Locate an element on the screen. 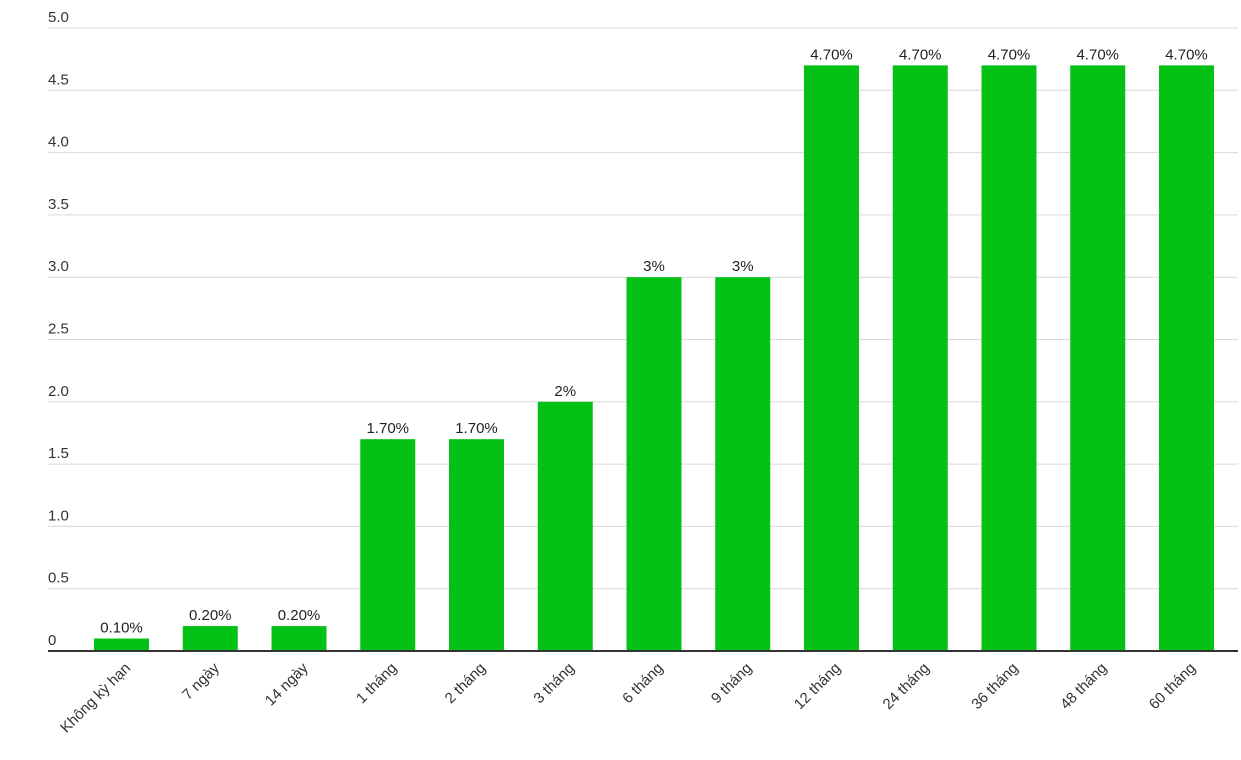  y-tick-label: 1.0 is located at coordinates (58, 515).